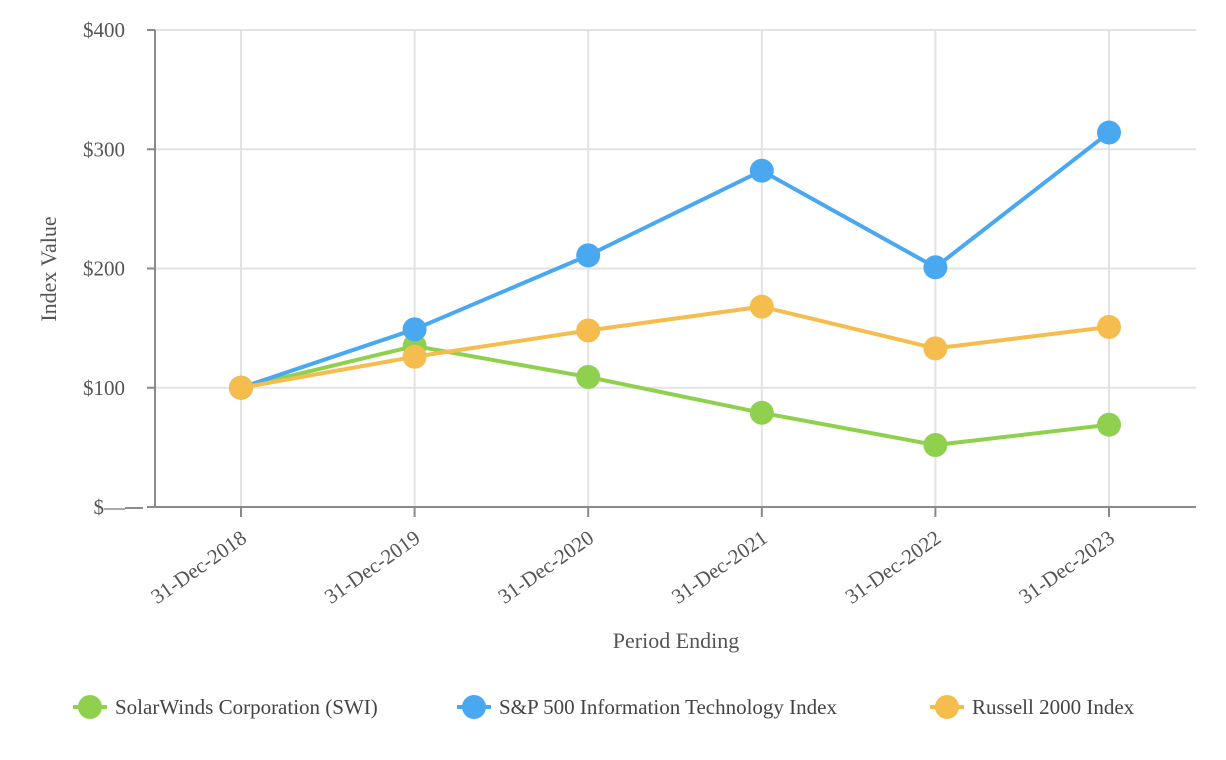  I want to click on x-tick-label: 31-Dec-2022, so click(893, 566).